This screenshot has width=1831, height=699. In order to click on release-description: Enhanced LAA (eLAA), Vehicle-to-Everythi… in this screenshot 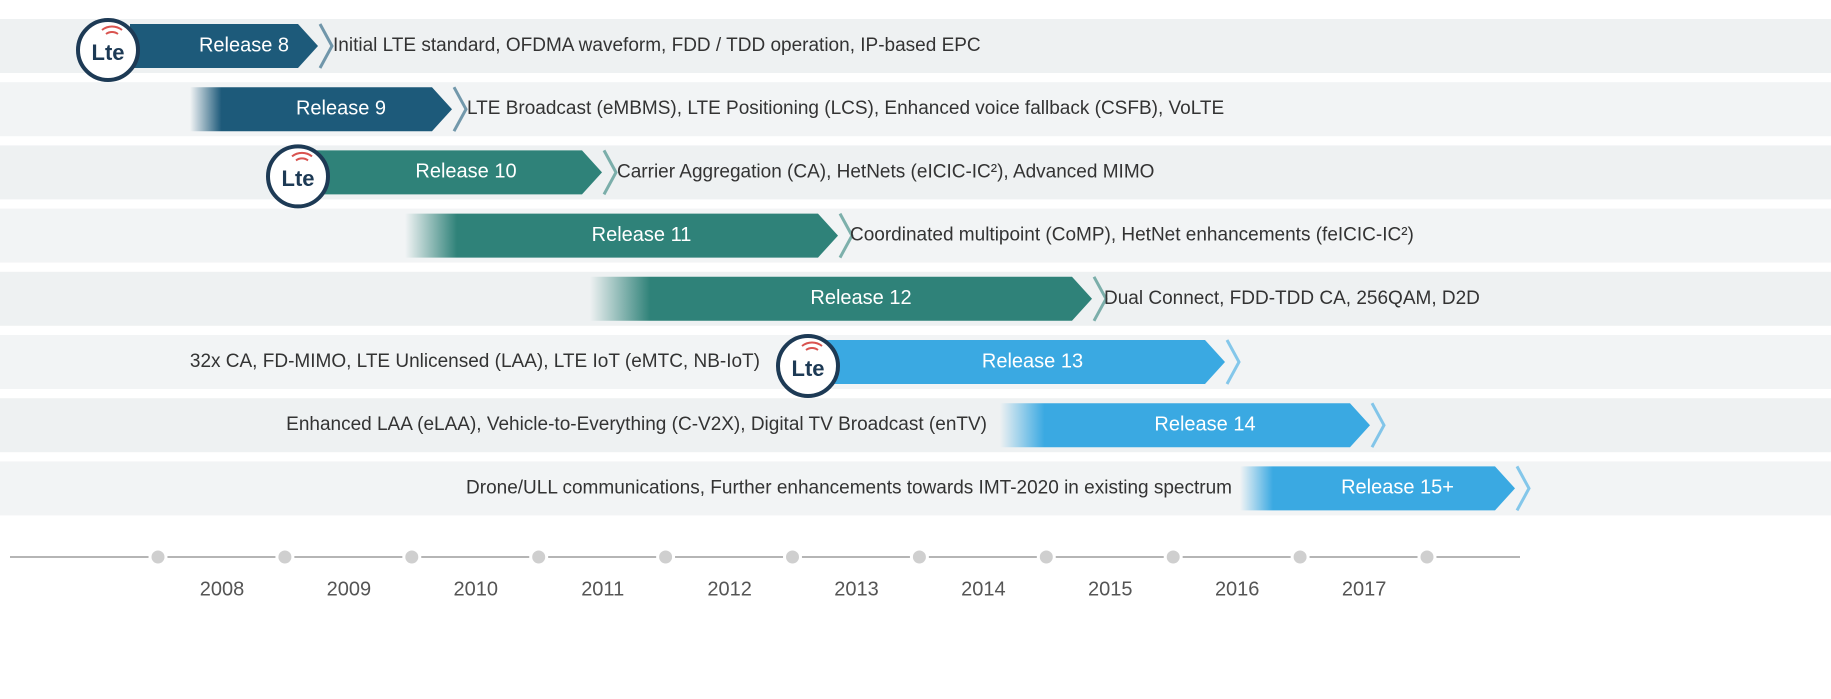, I will do `click(636, 424)`.